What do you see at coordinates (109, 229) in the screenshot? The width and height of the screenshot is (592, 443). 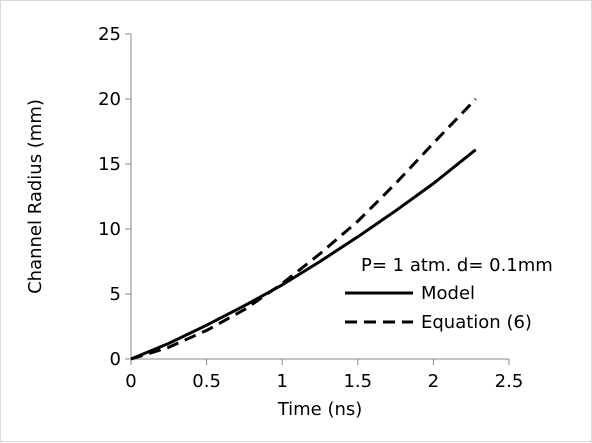 I see `y-tick-label: 10` at bounding box center [109, 229].